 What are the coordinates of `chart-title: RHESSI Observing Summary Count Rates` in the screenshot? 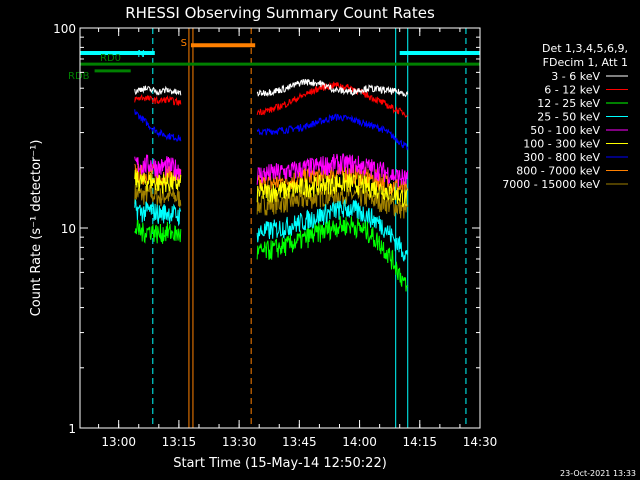 It's located at (280, 13).